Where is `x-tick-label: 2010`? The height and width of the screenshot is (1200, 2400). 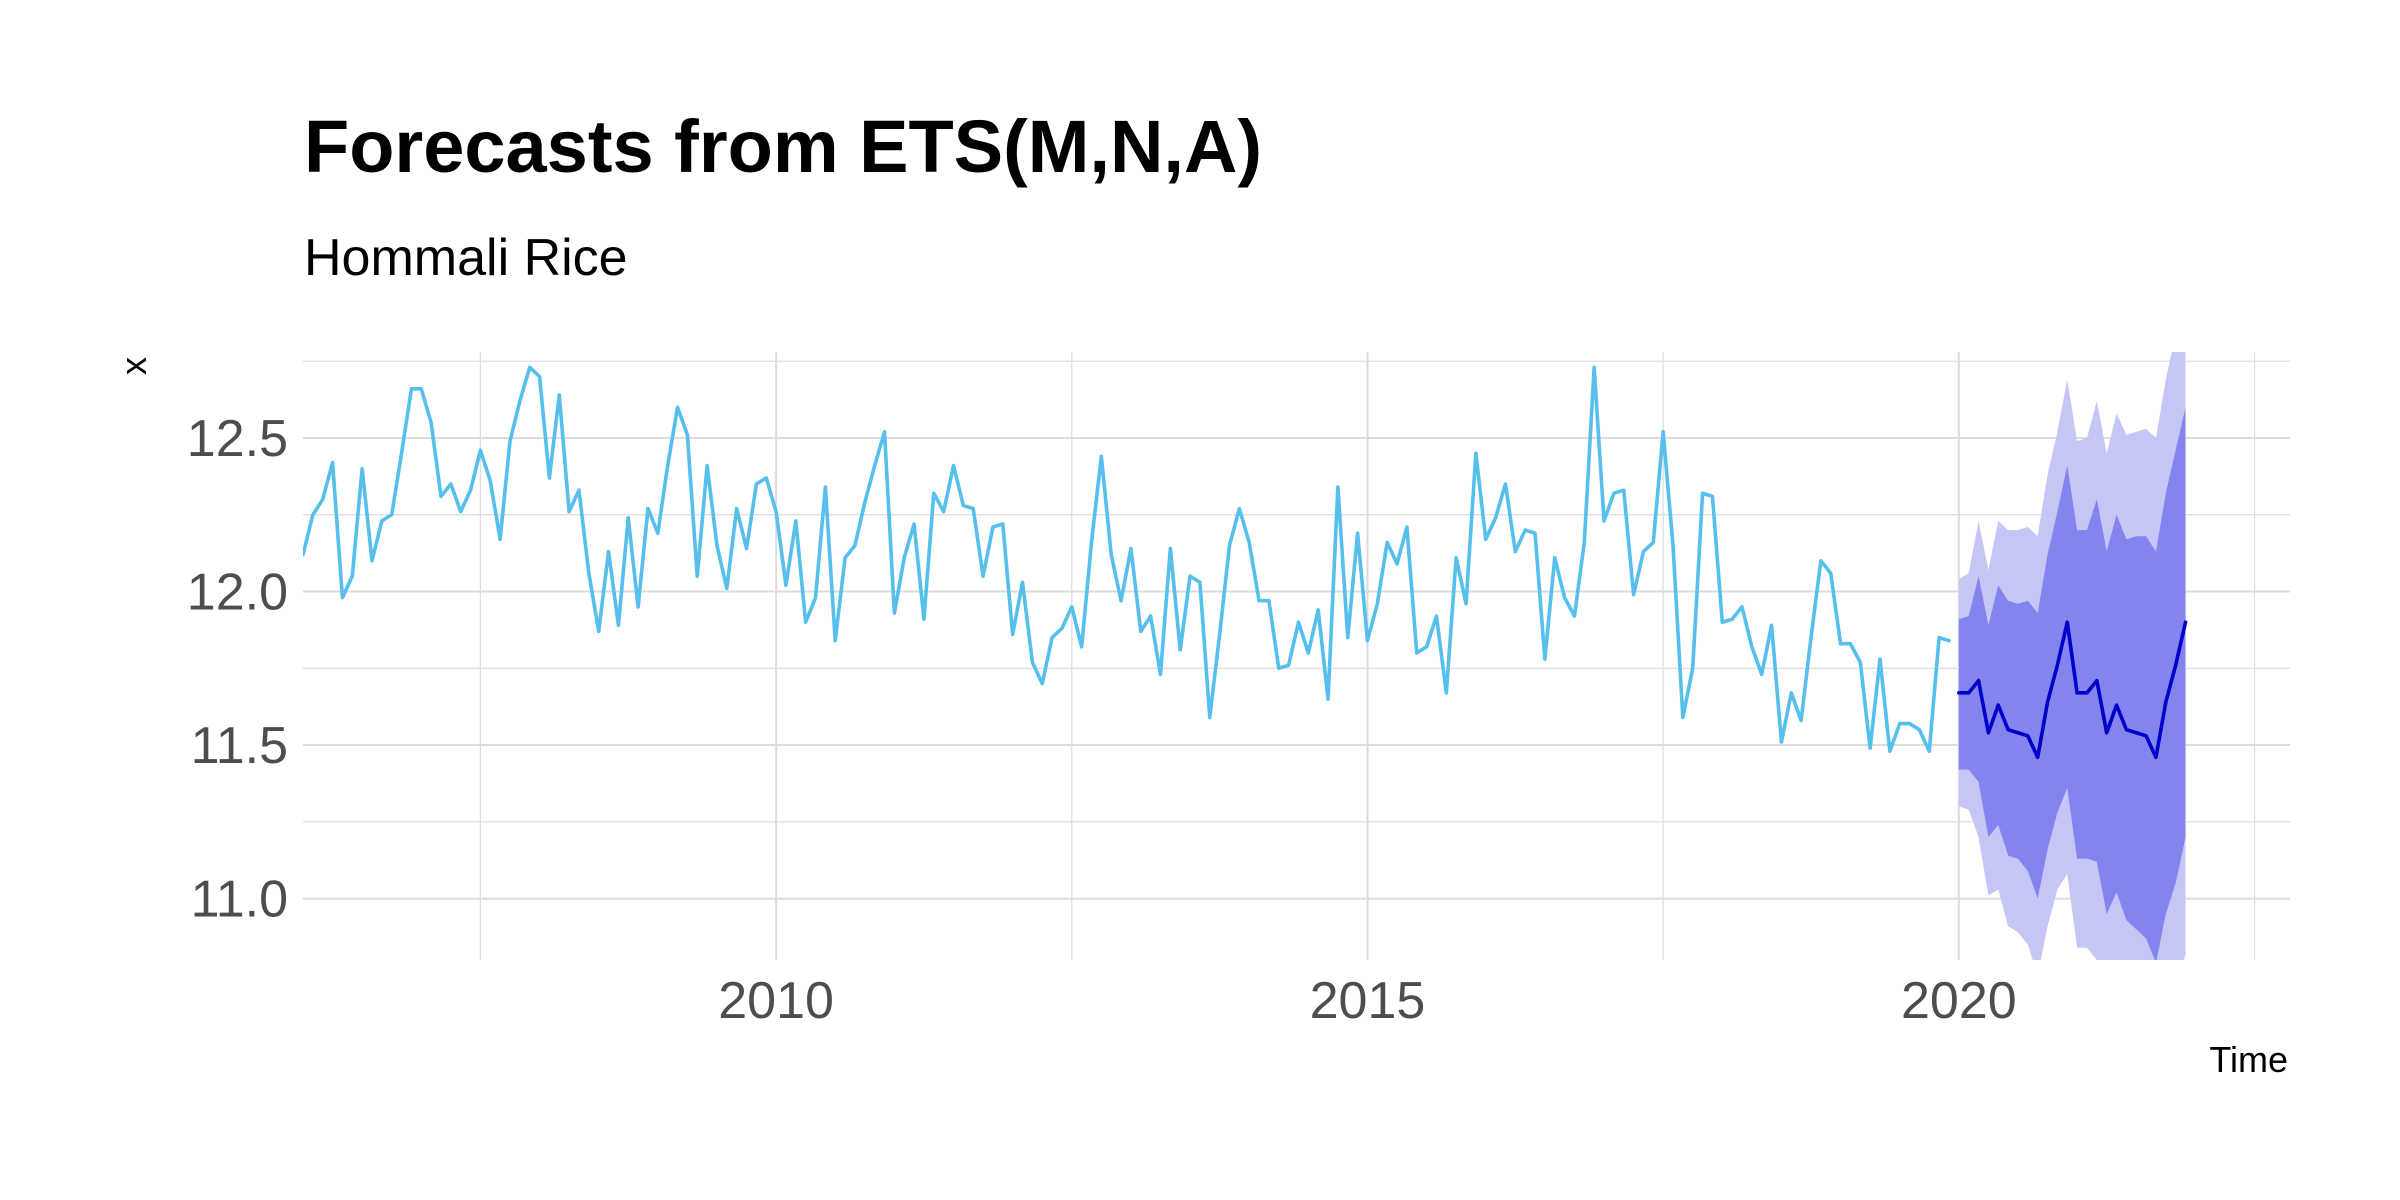
x-tick-label: 2010 is located at coordinates (776, 1001).